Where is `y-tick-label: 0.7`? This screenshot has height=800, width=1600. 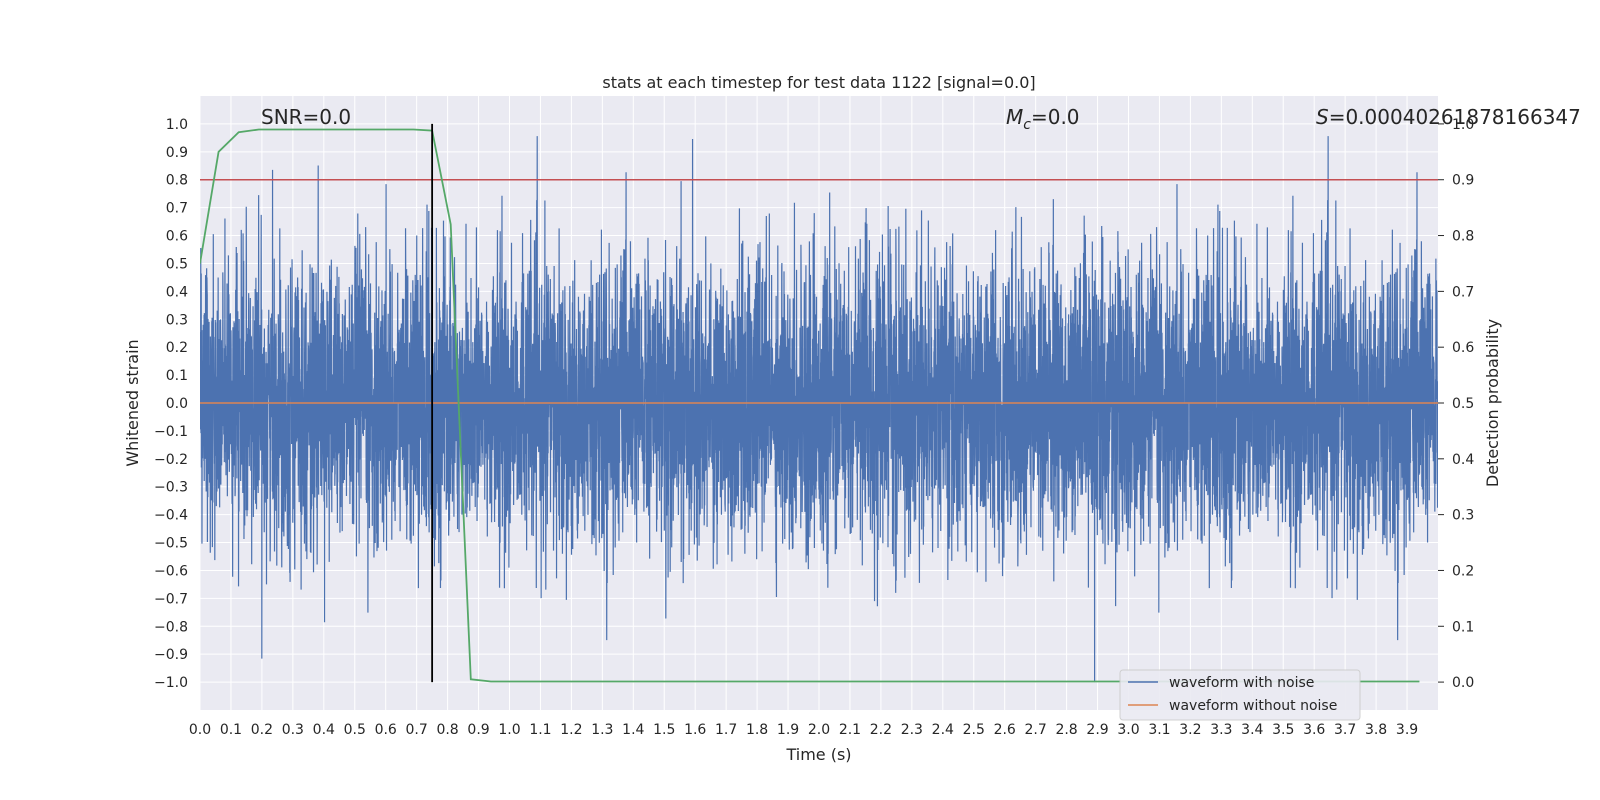
y-tick-label: 0.7 is located at coordinates (177, 209).